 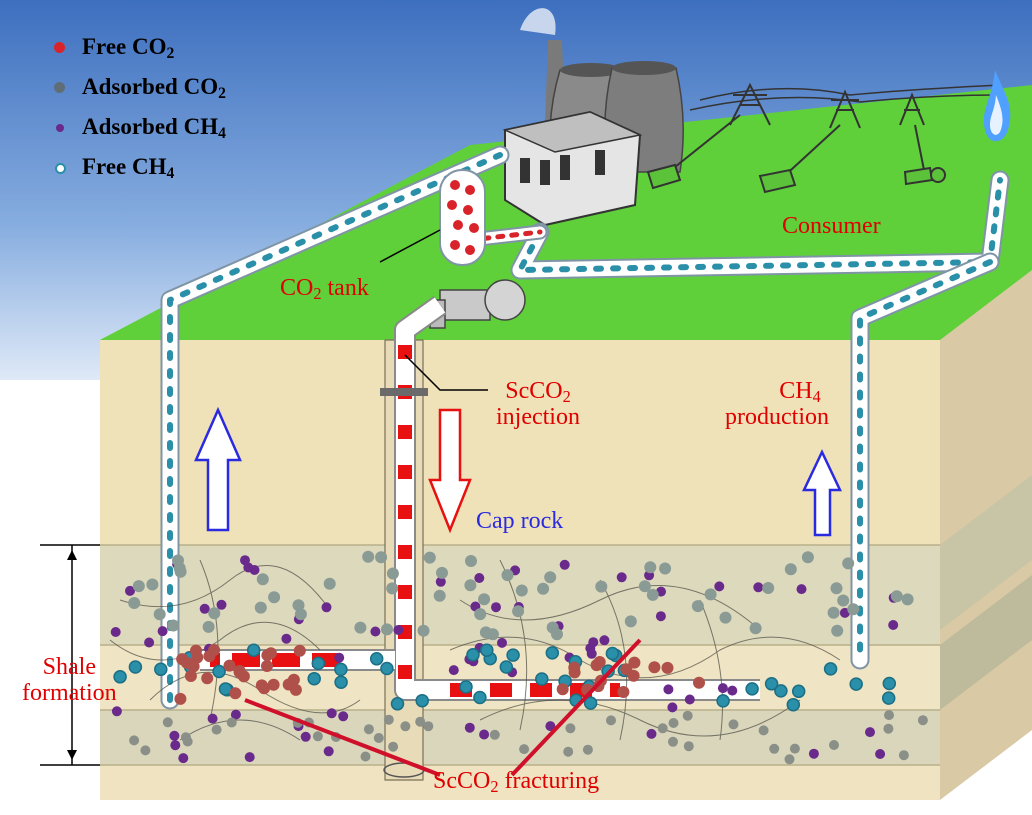 What do you see at coordinates (69, 680) in the screenshot?
I see `shale-formation-label: Shale formation` at bounding box center [69, 680].